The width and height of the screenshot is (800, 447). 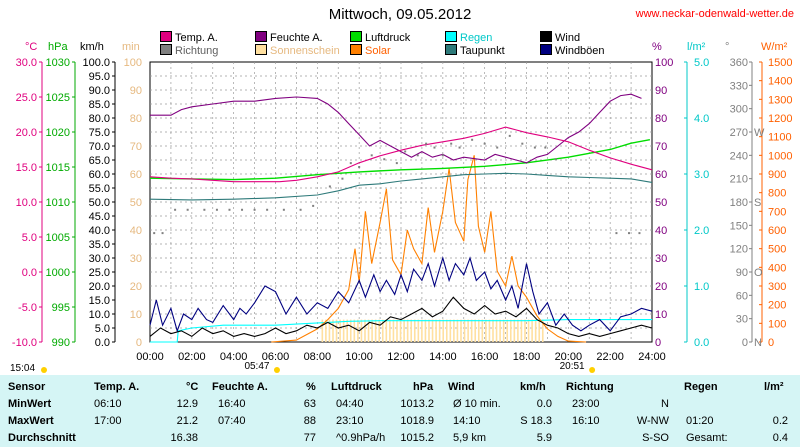 I want to click on unit-kmh: km/h, so click(x=92, y=47).